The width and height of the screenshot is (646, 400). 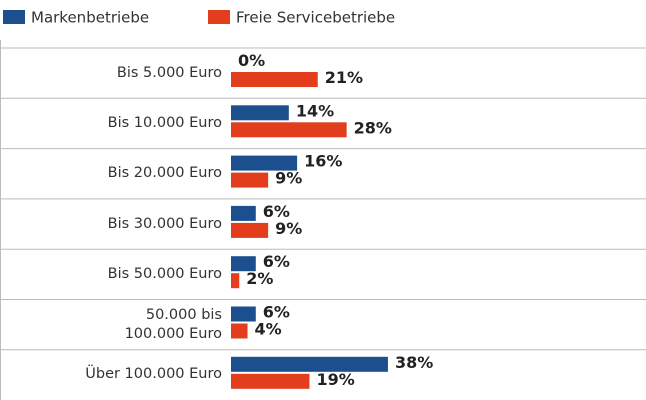 What do you see at coordinates (251, 60) in the screenshot?
I see `value-label: 0%` at bounding box center [251, 60].